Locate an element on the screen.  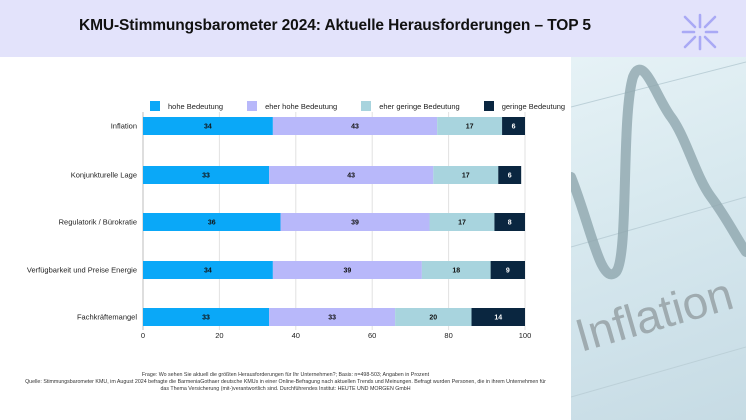
category-label: Verfügbarkeit und Preise Energie is located at coordinates (82, 270).